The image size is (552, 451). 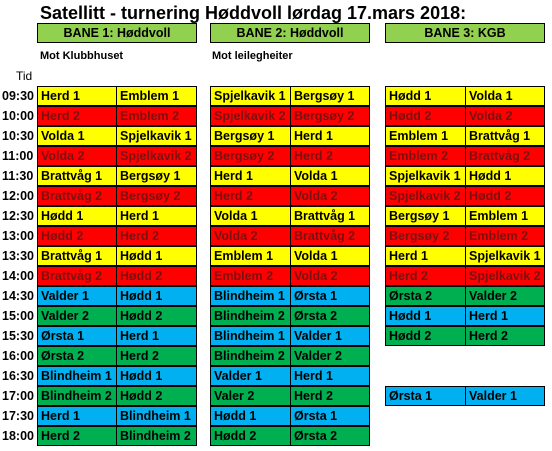 I want to click on match-home-team: Ørsta 1, so click(x=425, y=396).